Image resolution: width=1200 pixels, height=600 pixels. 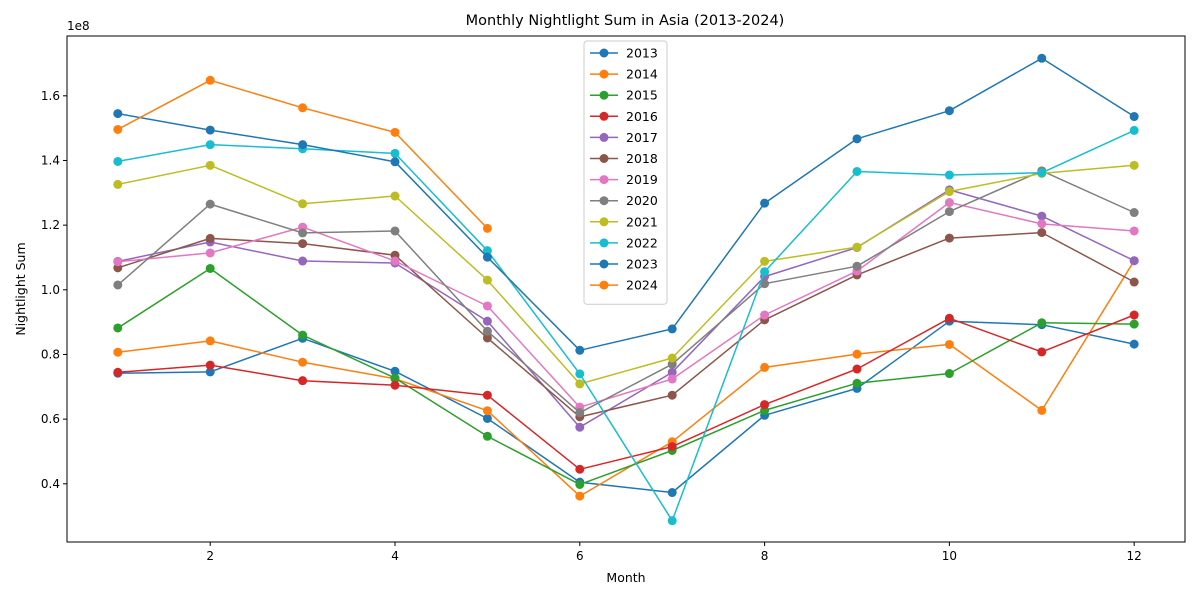 What do you see at coordinates (624, 53) in the screenshot?
I see `legend-item-2013: 2013` at bounding box center [624, 53].